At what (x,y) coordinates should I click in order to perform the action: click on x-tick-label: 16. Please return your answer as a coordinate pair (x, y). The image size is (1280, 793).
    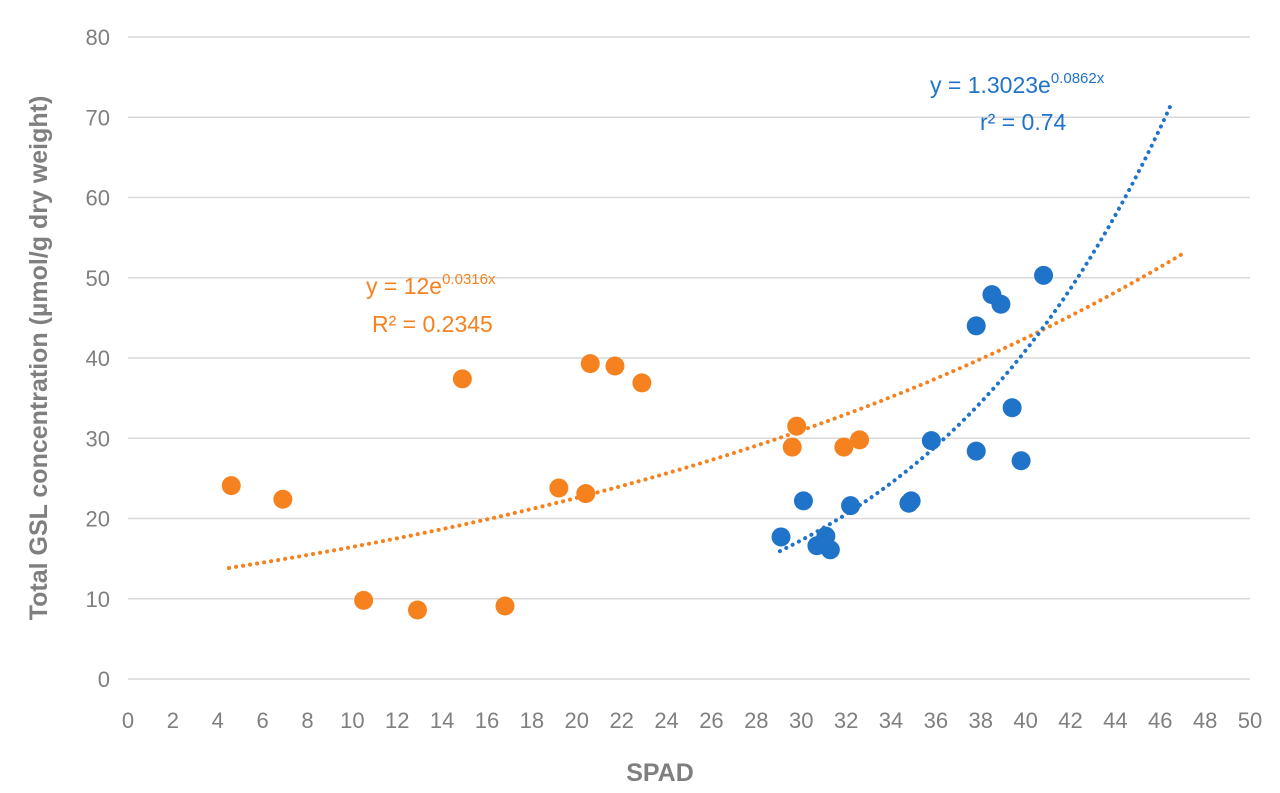
    Looking at the image, I should click on (487, 720).